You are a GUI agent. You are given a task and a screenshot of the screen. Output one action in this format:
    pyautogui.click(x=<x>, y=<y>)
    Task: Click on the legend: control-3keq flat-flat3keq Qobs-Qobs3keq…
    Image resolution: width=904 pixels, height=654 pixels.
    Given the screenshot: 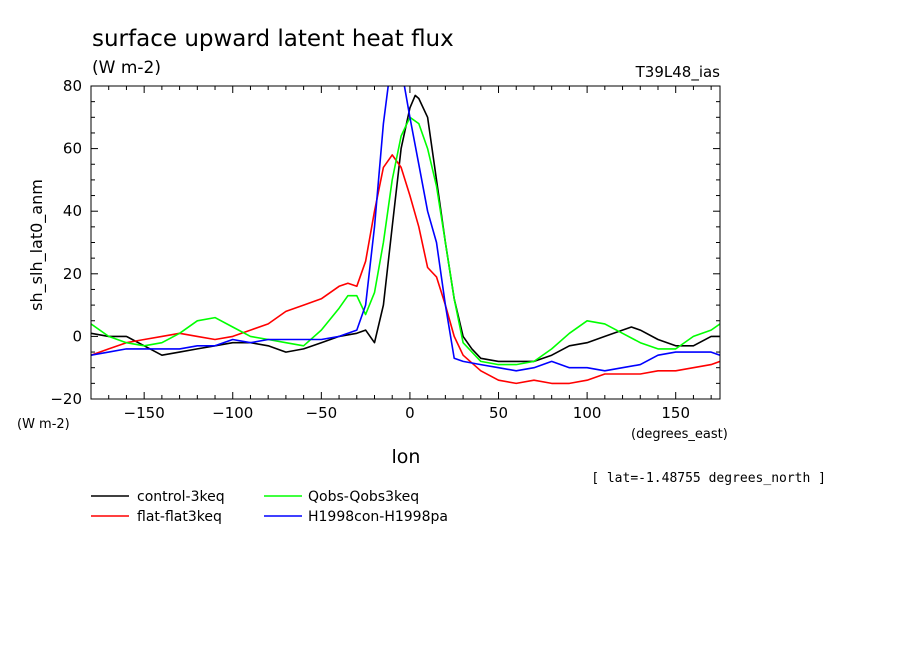 What is the action you would take?
    pyautogui.click(x=269, y=507)
    